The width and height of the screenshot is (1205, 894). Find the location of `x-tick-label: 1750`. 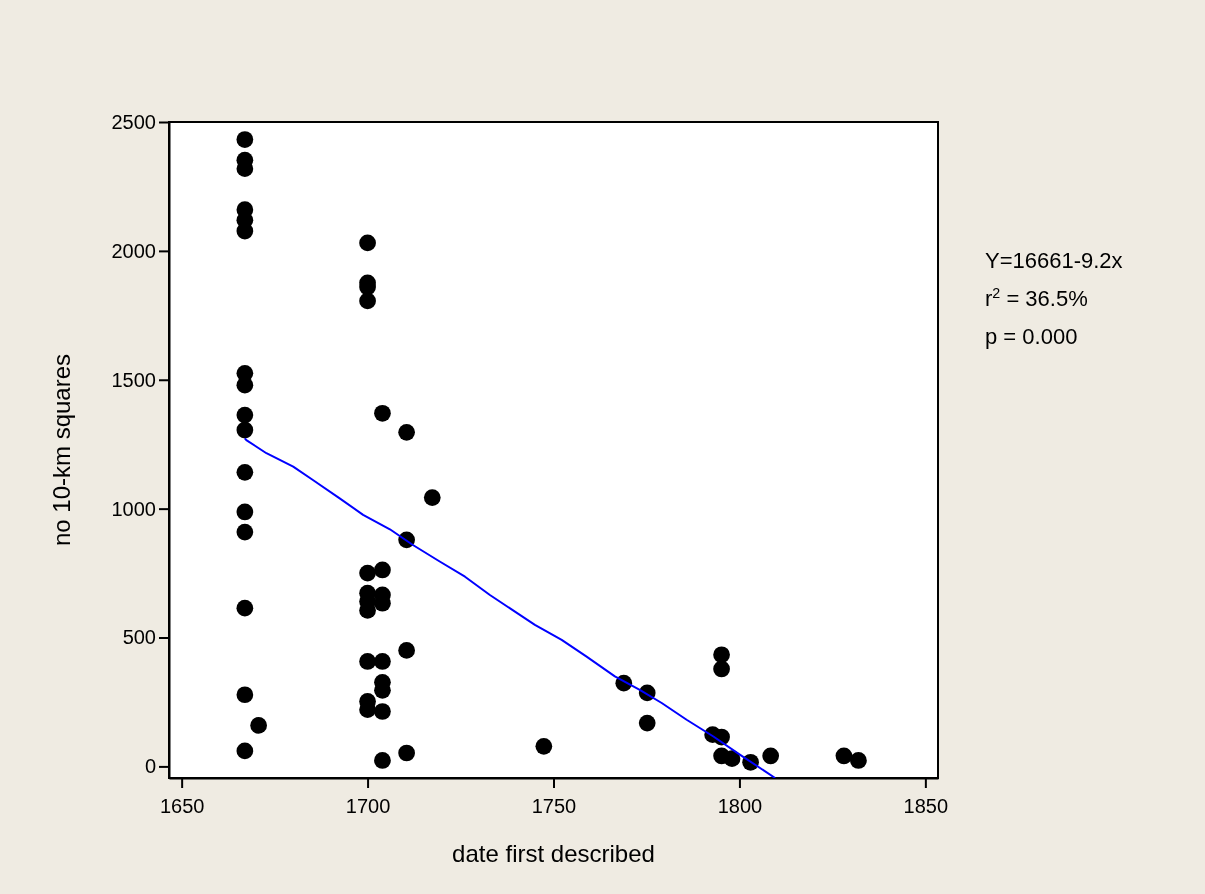

x-tick-label: 1750 is located at coordinates (554, 806).